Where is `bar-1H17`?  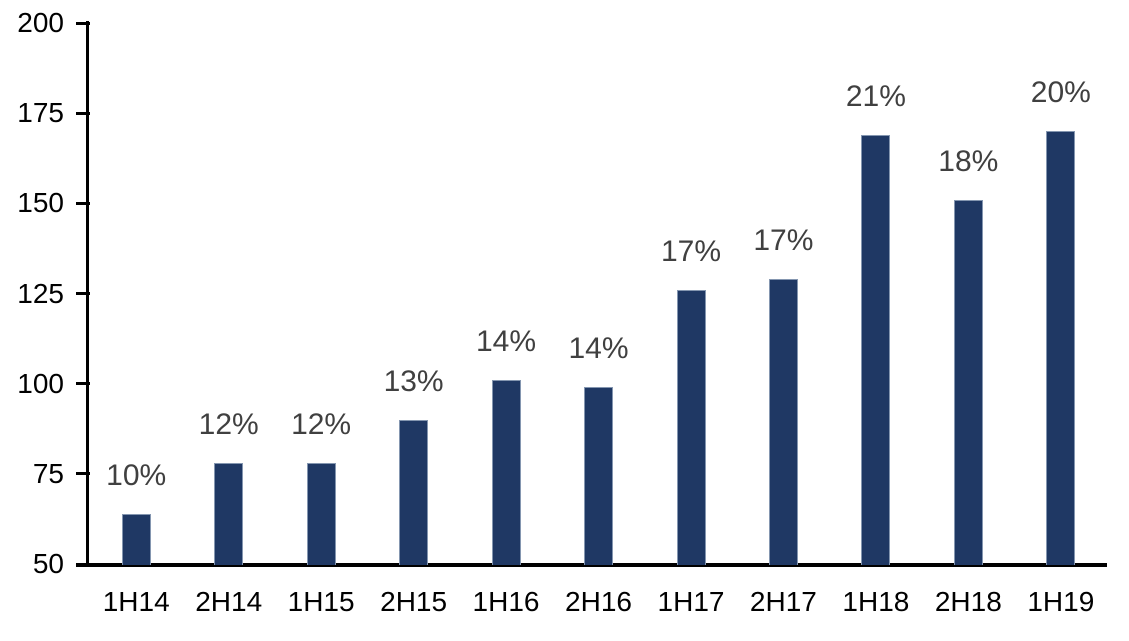 bar-1H17 is located at coordinates (691, 427).